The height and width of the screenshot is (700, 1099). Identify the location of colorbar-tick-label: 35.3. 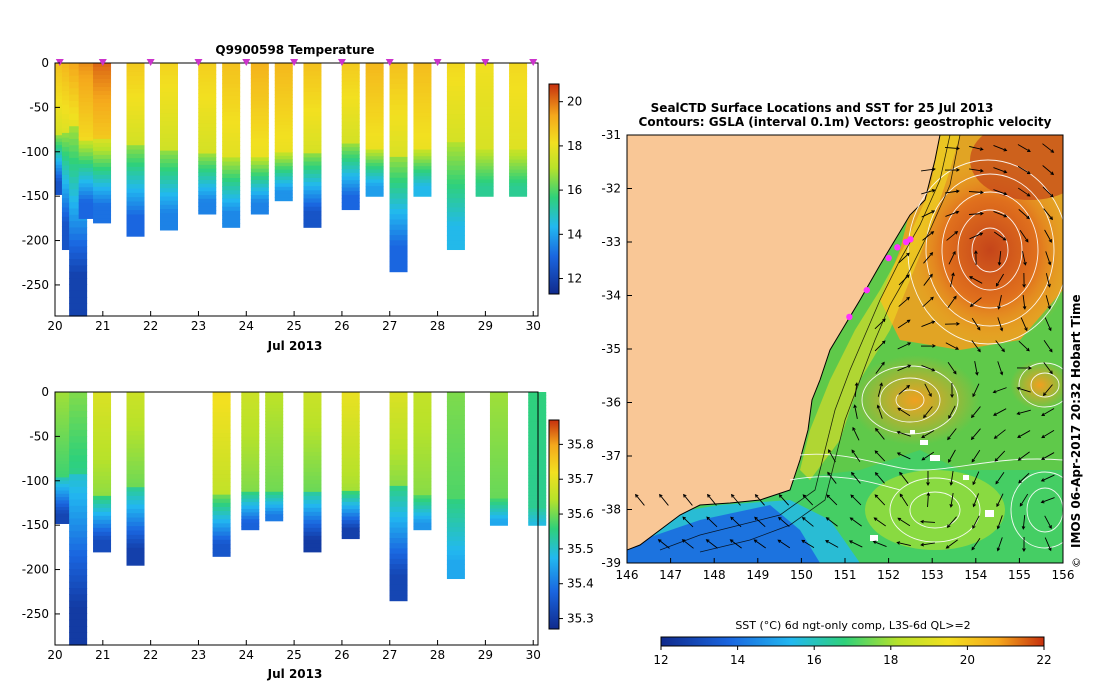
(580, 619).